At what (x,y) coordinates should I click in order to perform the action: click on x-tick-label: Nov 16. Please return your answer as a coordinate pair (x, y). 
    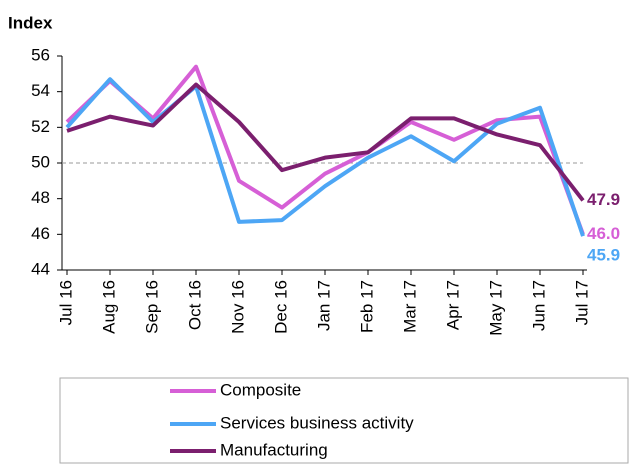
    Looking at the image, I should click on (237, 307).